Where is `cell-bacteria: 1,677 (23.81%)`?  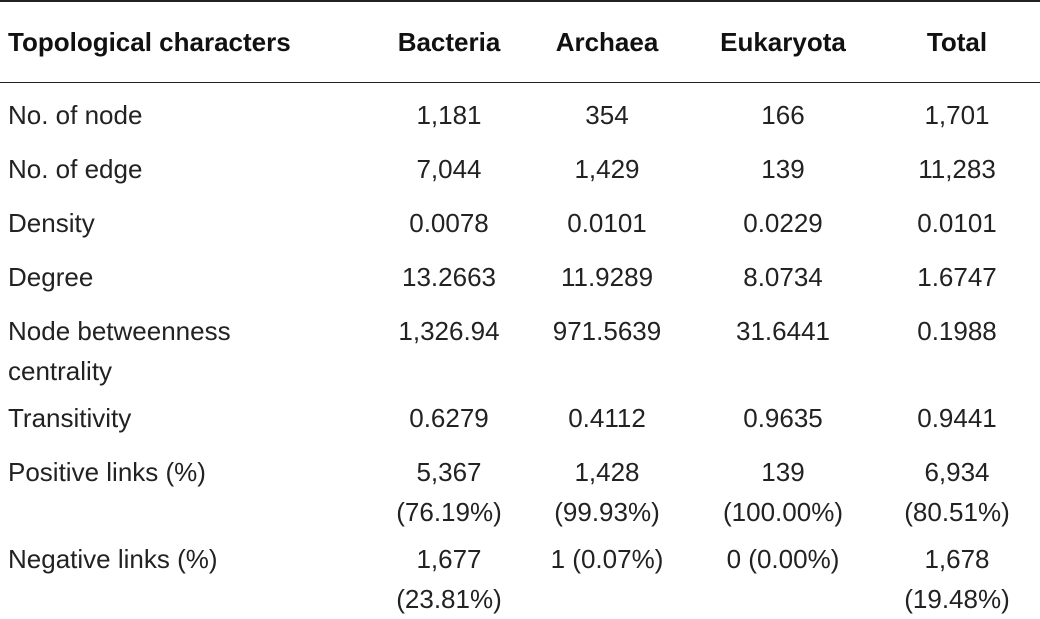
cell-bacteria: 1,677 (23.81%) is located at coordinates (449, 575).